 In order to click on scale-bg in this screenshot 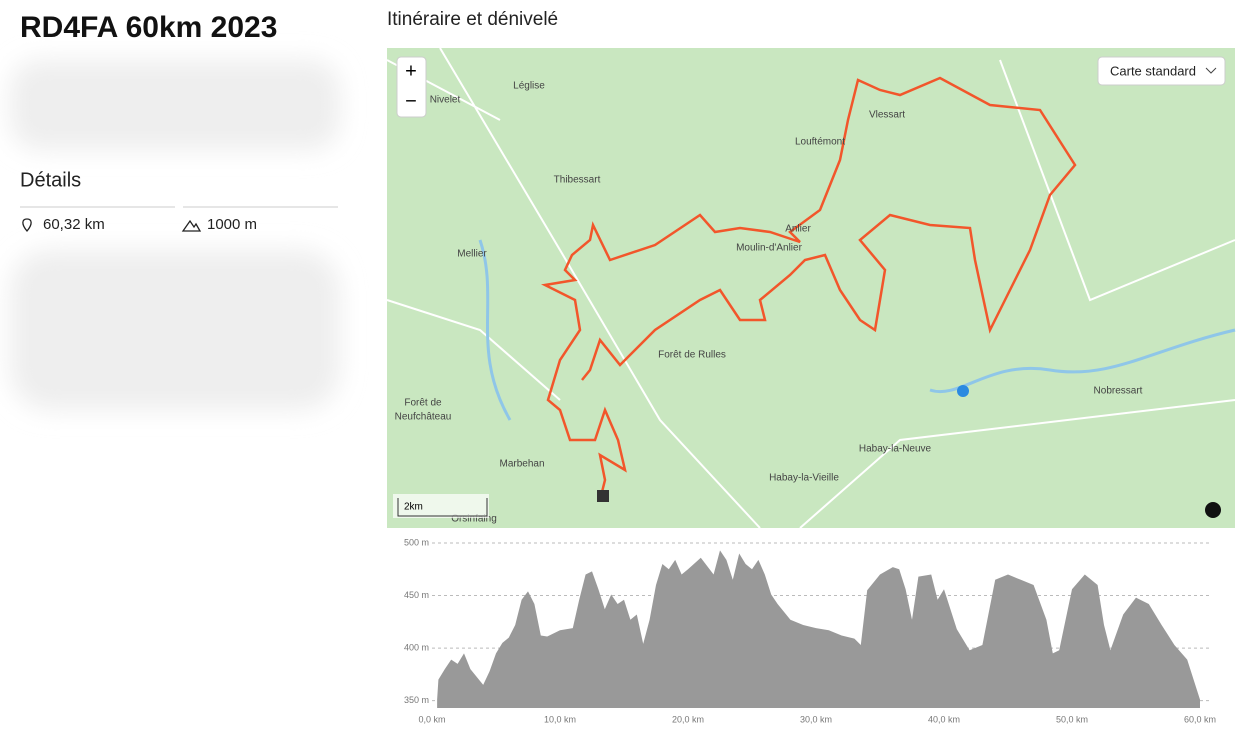, I will do `click(441, 506)`.